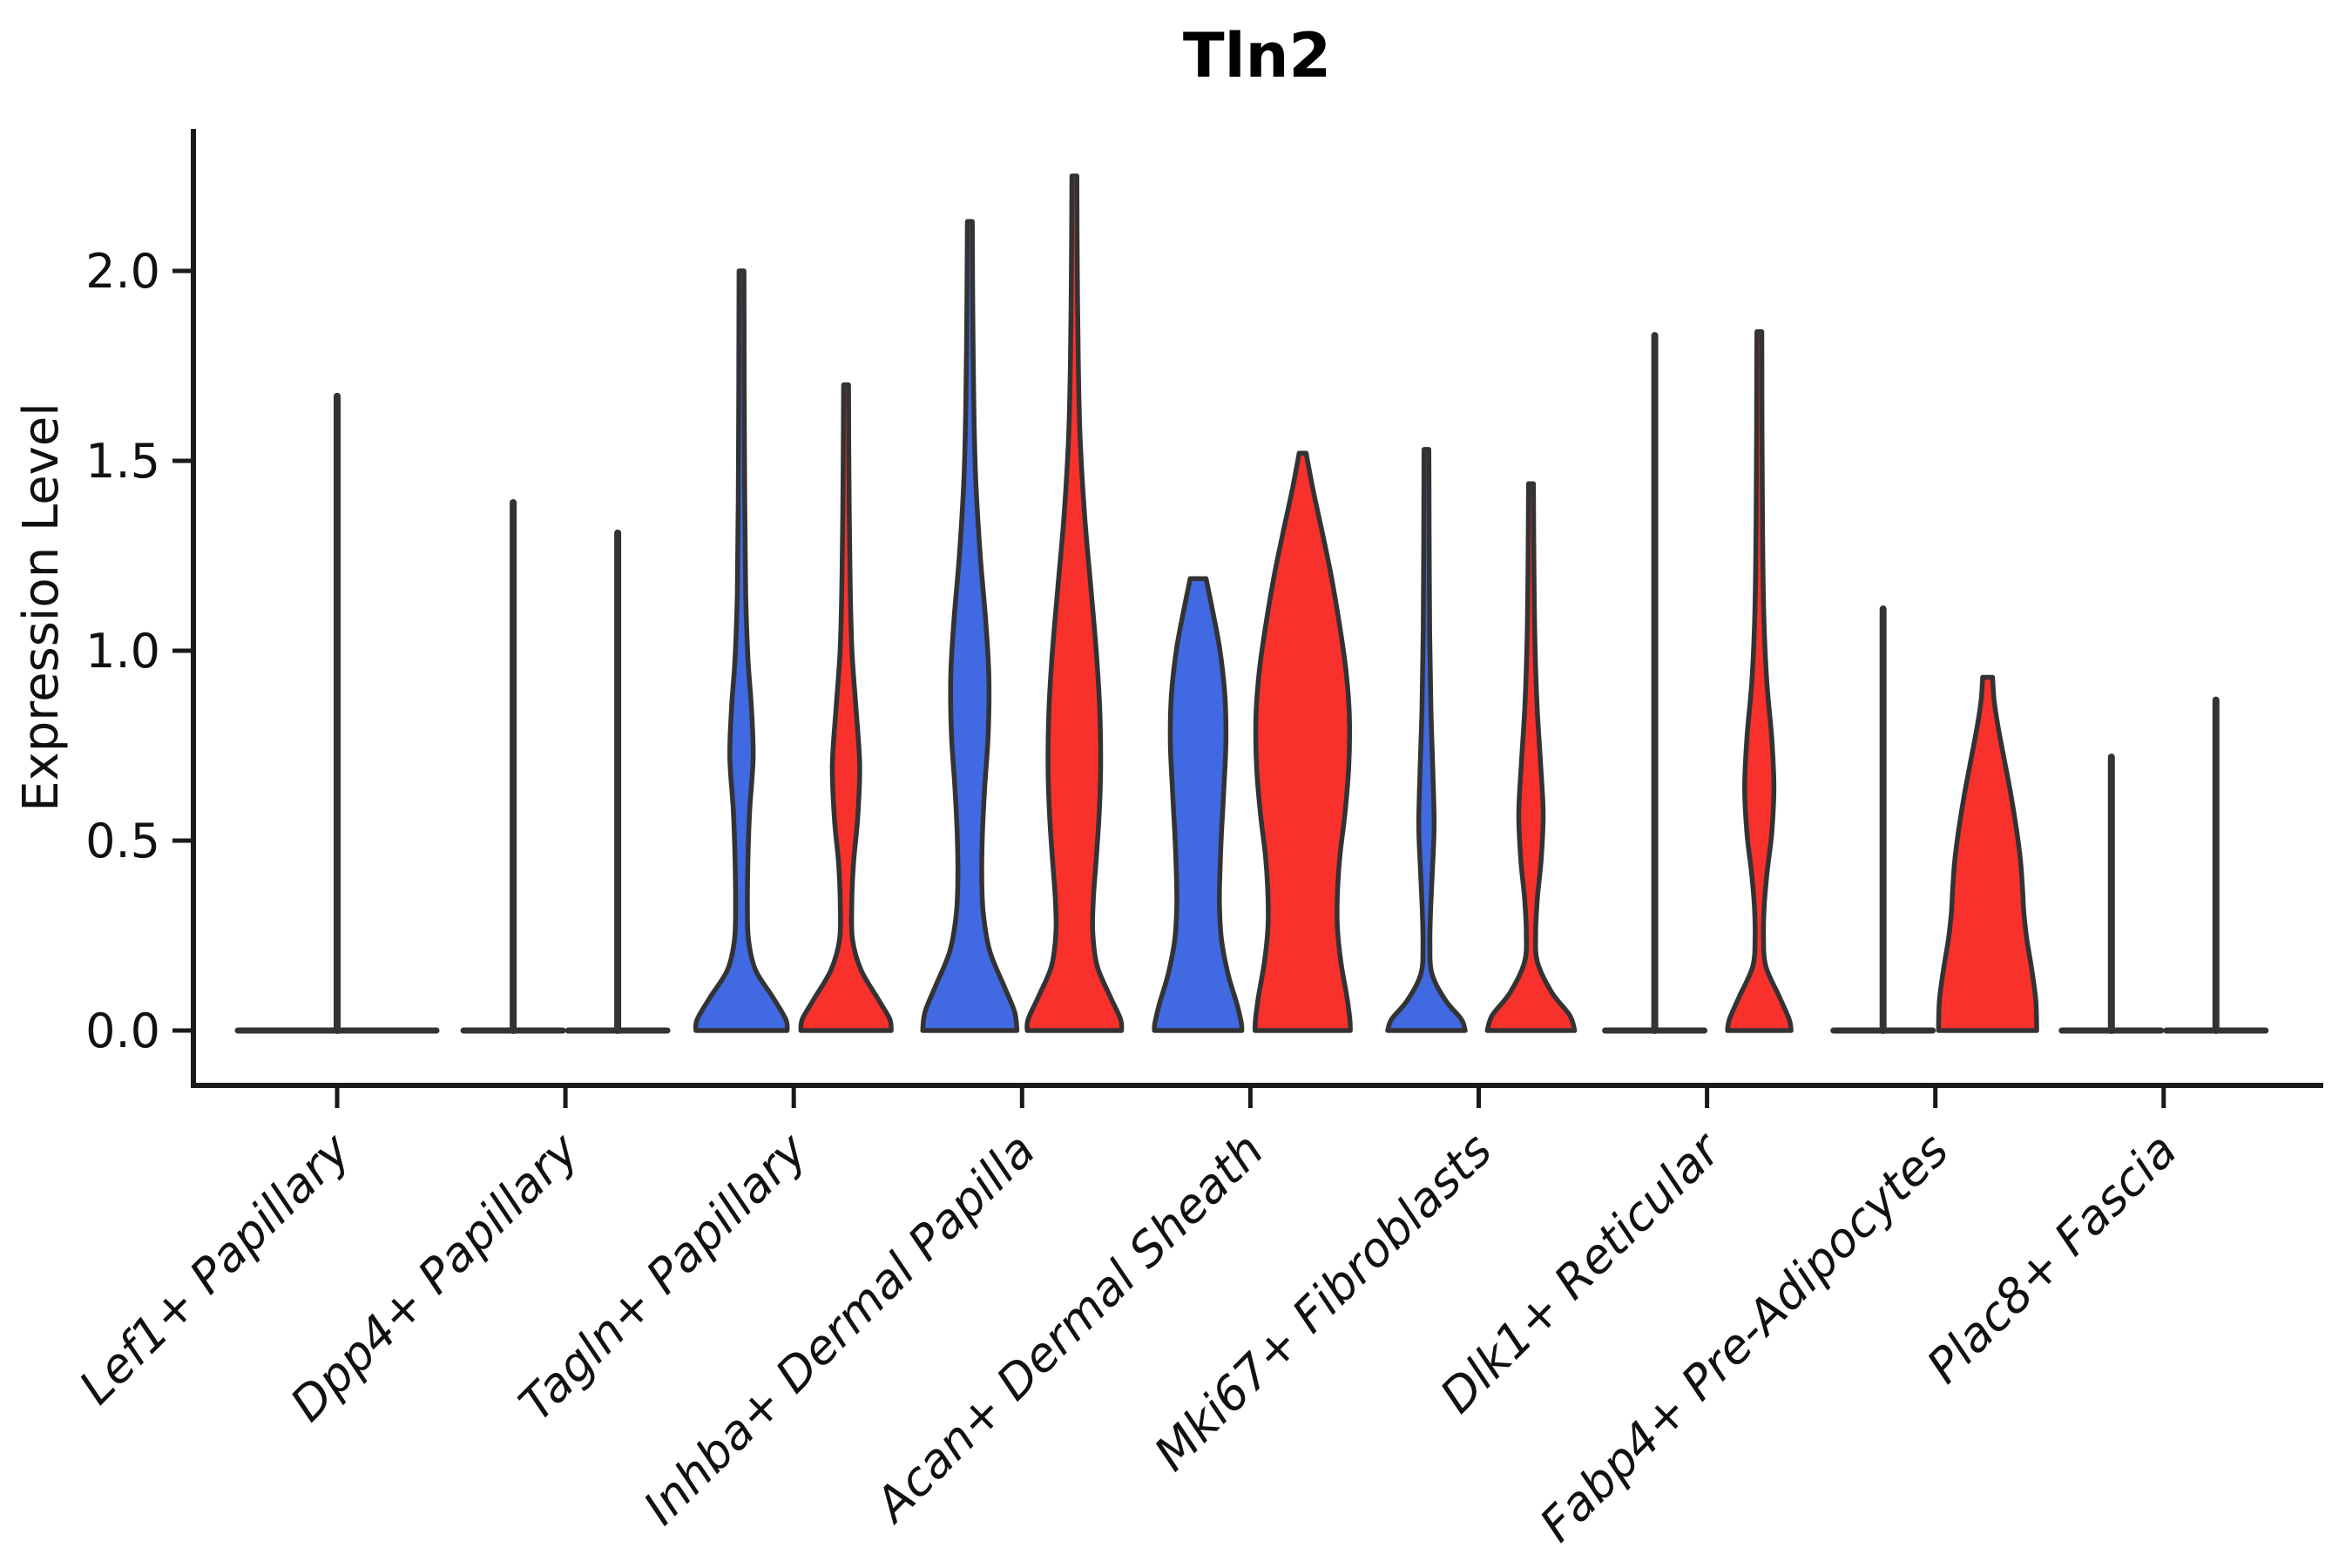 The image size is (2352, 1568). Describe the element at coordinates (122, 841) in the screenshot. I see `y-tick-label: 0.5` at that location.